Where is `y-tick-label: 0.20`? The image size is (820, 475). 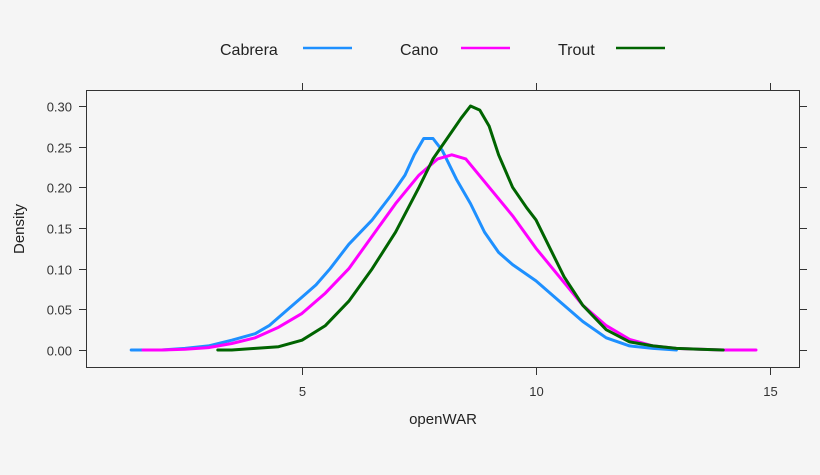
y-tick-label: 0.20 is located at coordinates (59, 188).